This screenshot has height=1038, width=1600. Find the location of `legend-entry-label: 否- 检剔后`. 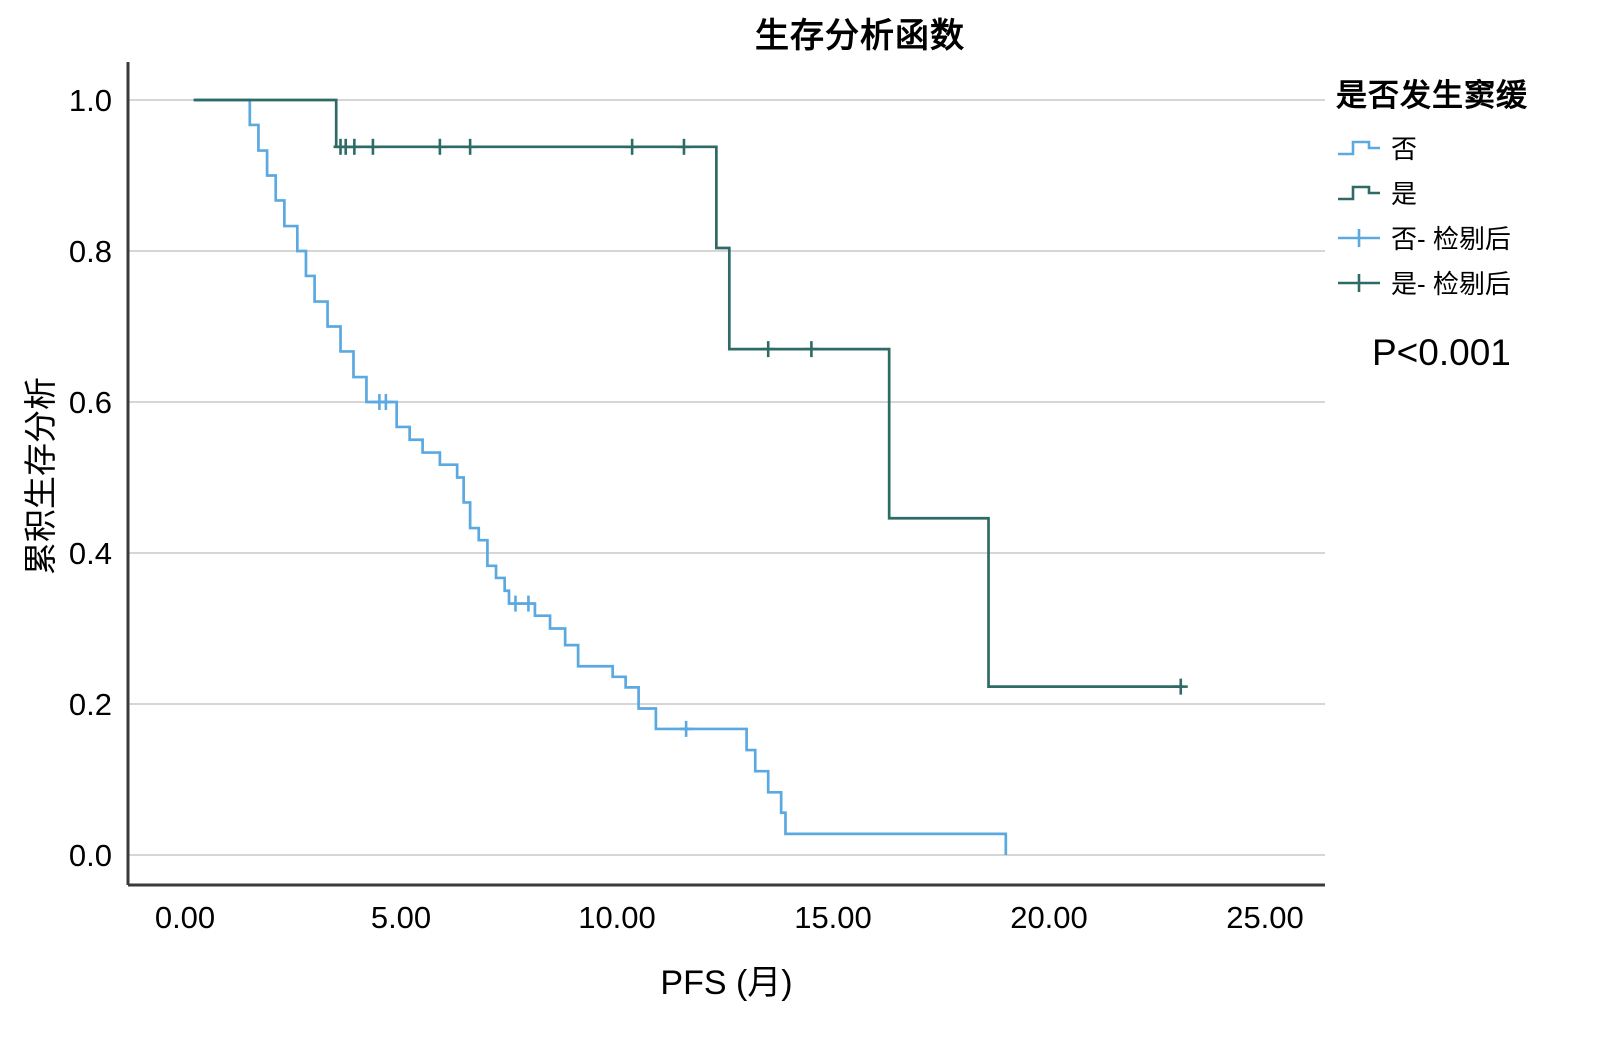

legend-entry-label: 否- 检剔后 is located at coordinates (1451, 239).